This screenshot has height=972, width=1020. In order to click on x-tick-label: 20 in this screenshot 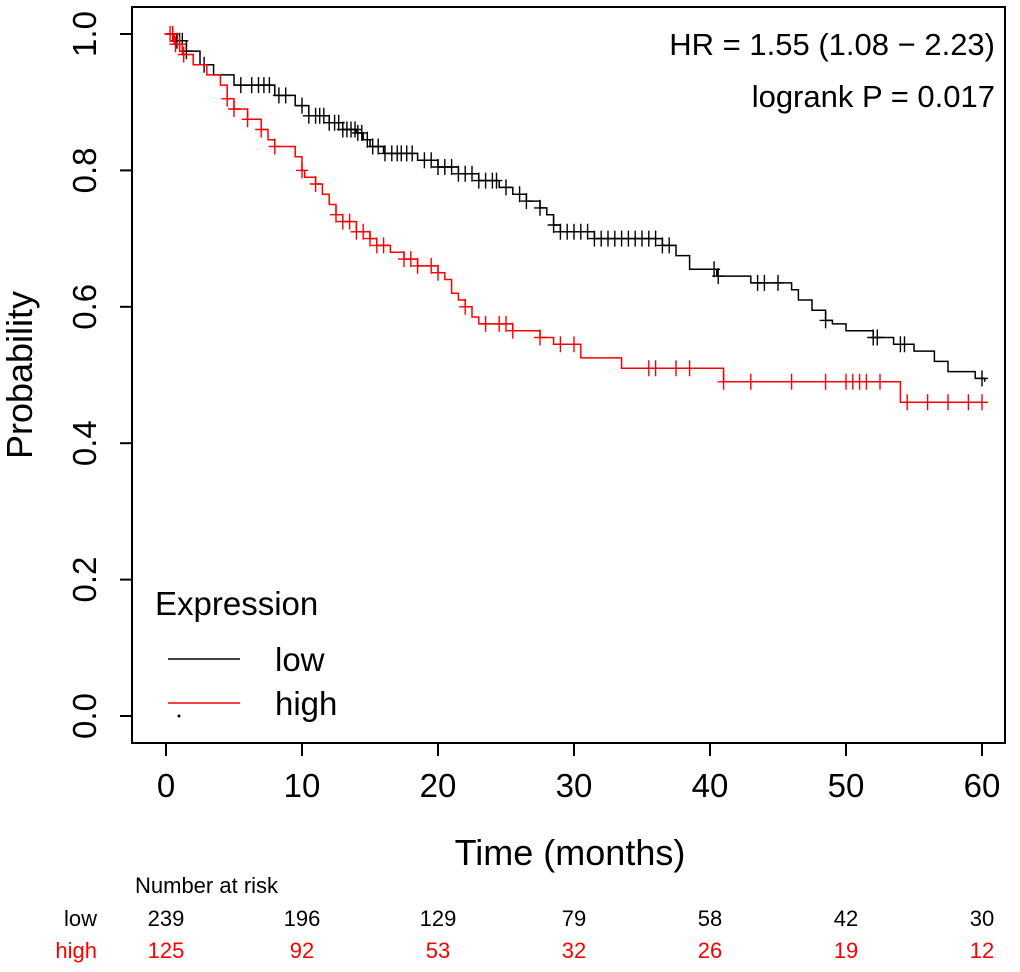, I will do `click(438, 785)`.